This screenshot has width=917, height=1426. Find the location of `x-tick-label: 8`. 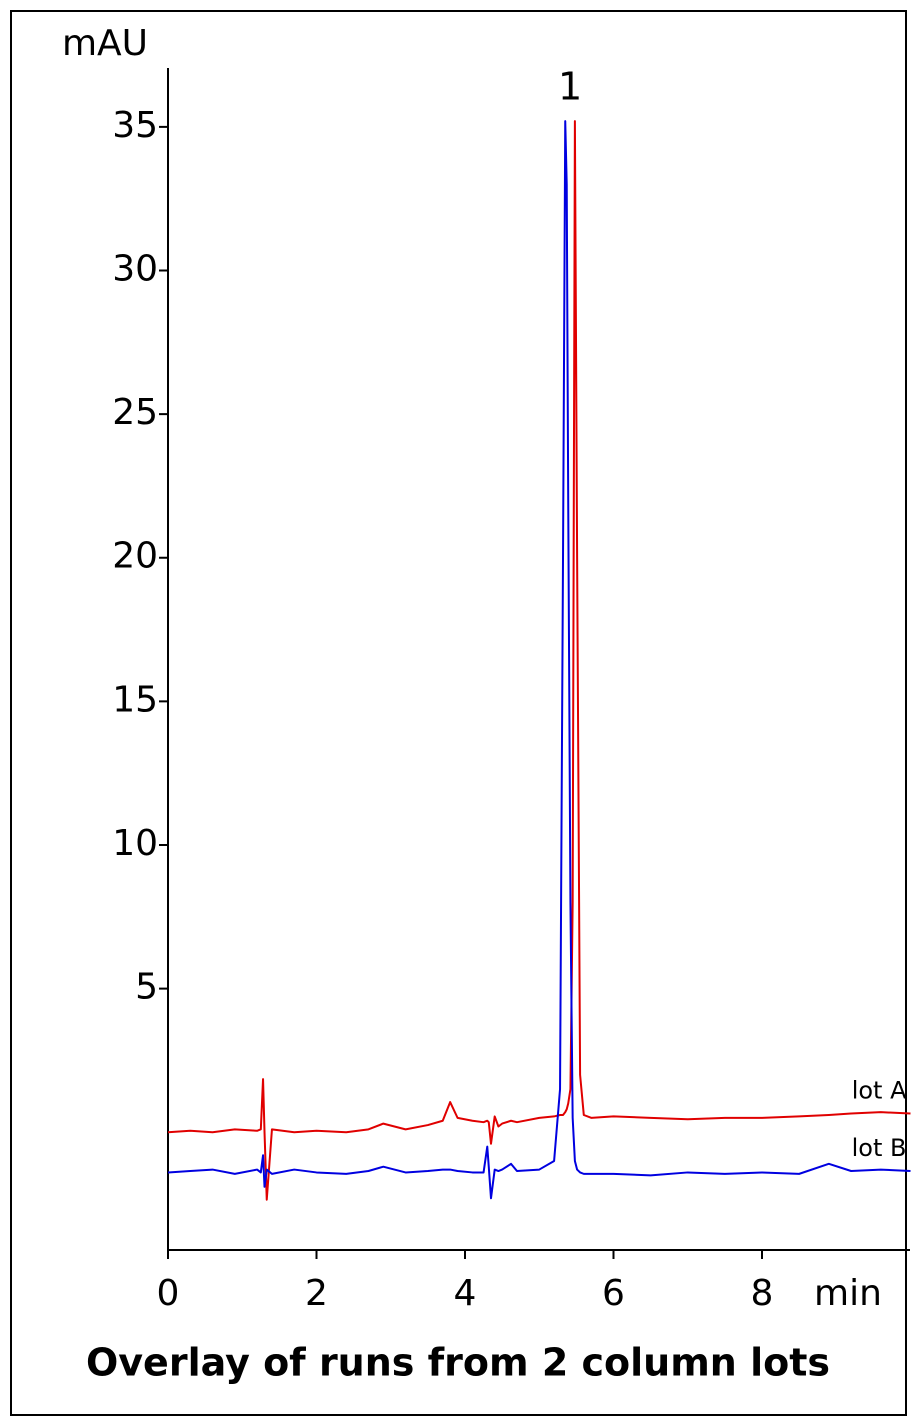

x-tick-label: 8 is located at coordinates (762, 1293).